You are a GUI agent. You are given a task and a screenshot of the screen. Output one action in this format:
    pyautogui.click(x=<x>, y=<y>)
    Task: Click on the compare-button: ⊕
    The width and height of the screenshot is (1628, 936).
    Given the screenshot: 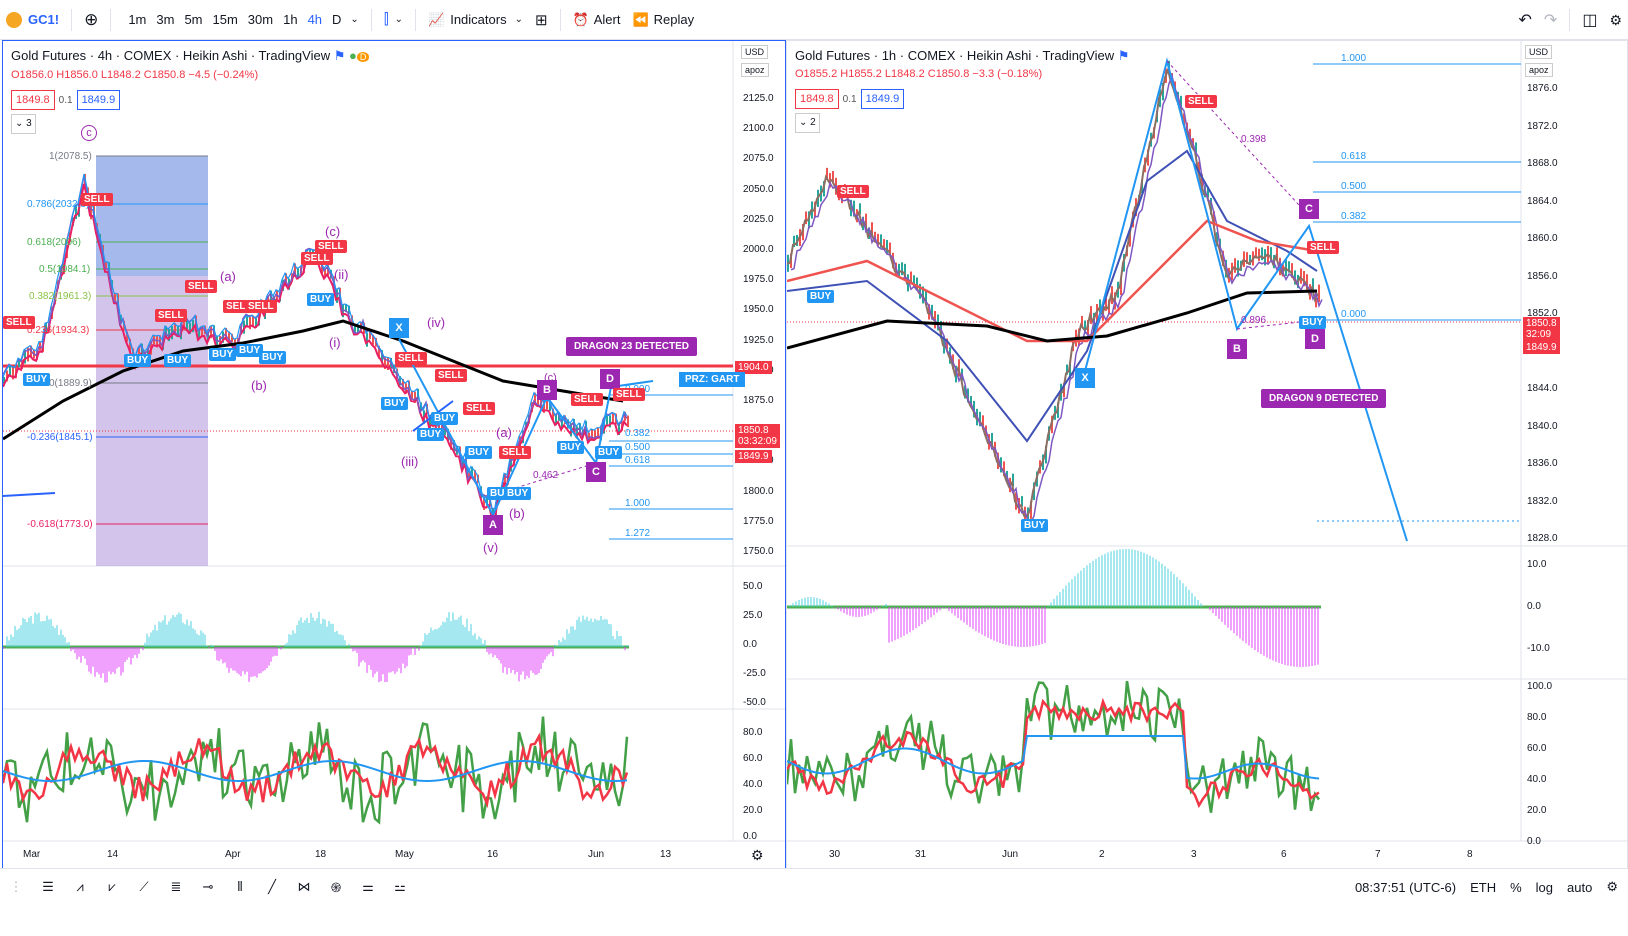 What is the action you would take?
    pyautogui.click(x=91, y=20)
    